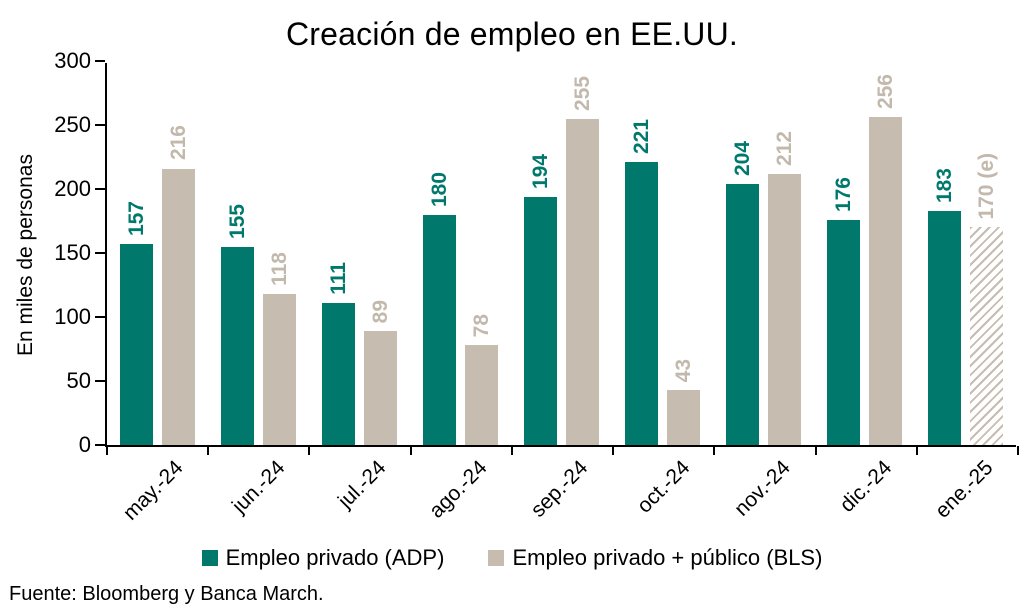  I want to click on bar-column: 194, so click(540, 254).